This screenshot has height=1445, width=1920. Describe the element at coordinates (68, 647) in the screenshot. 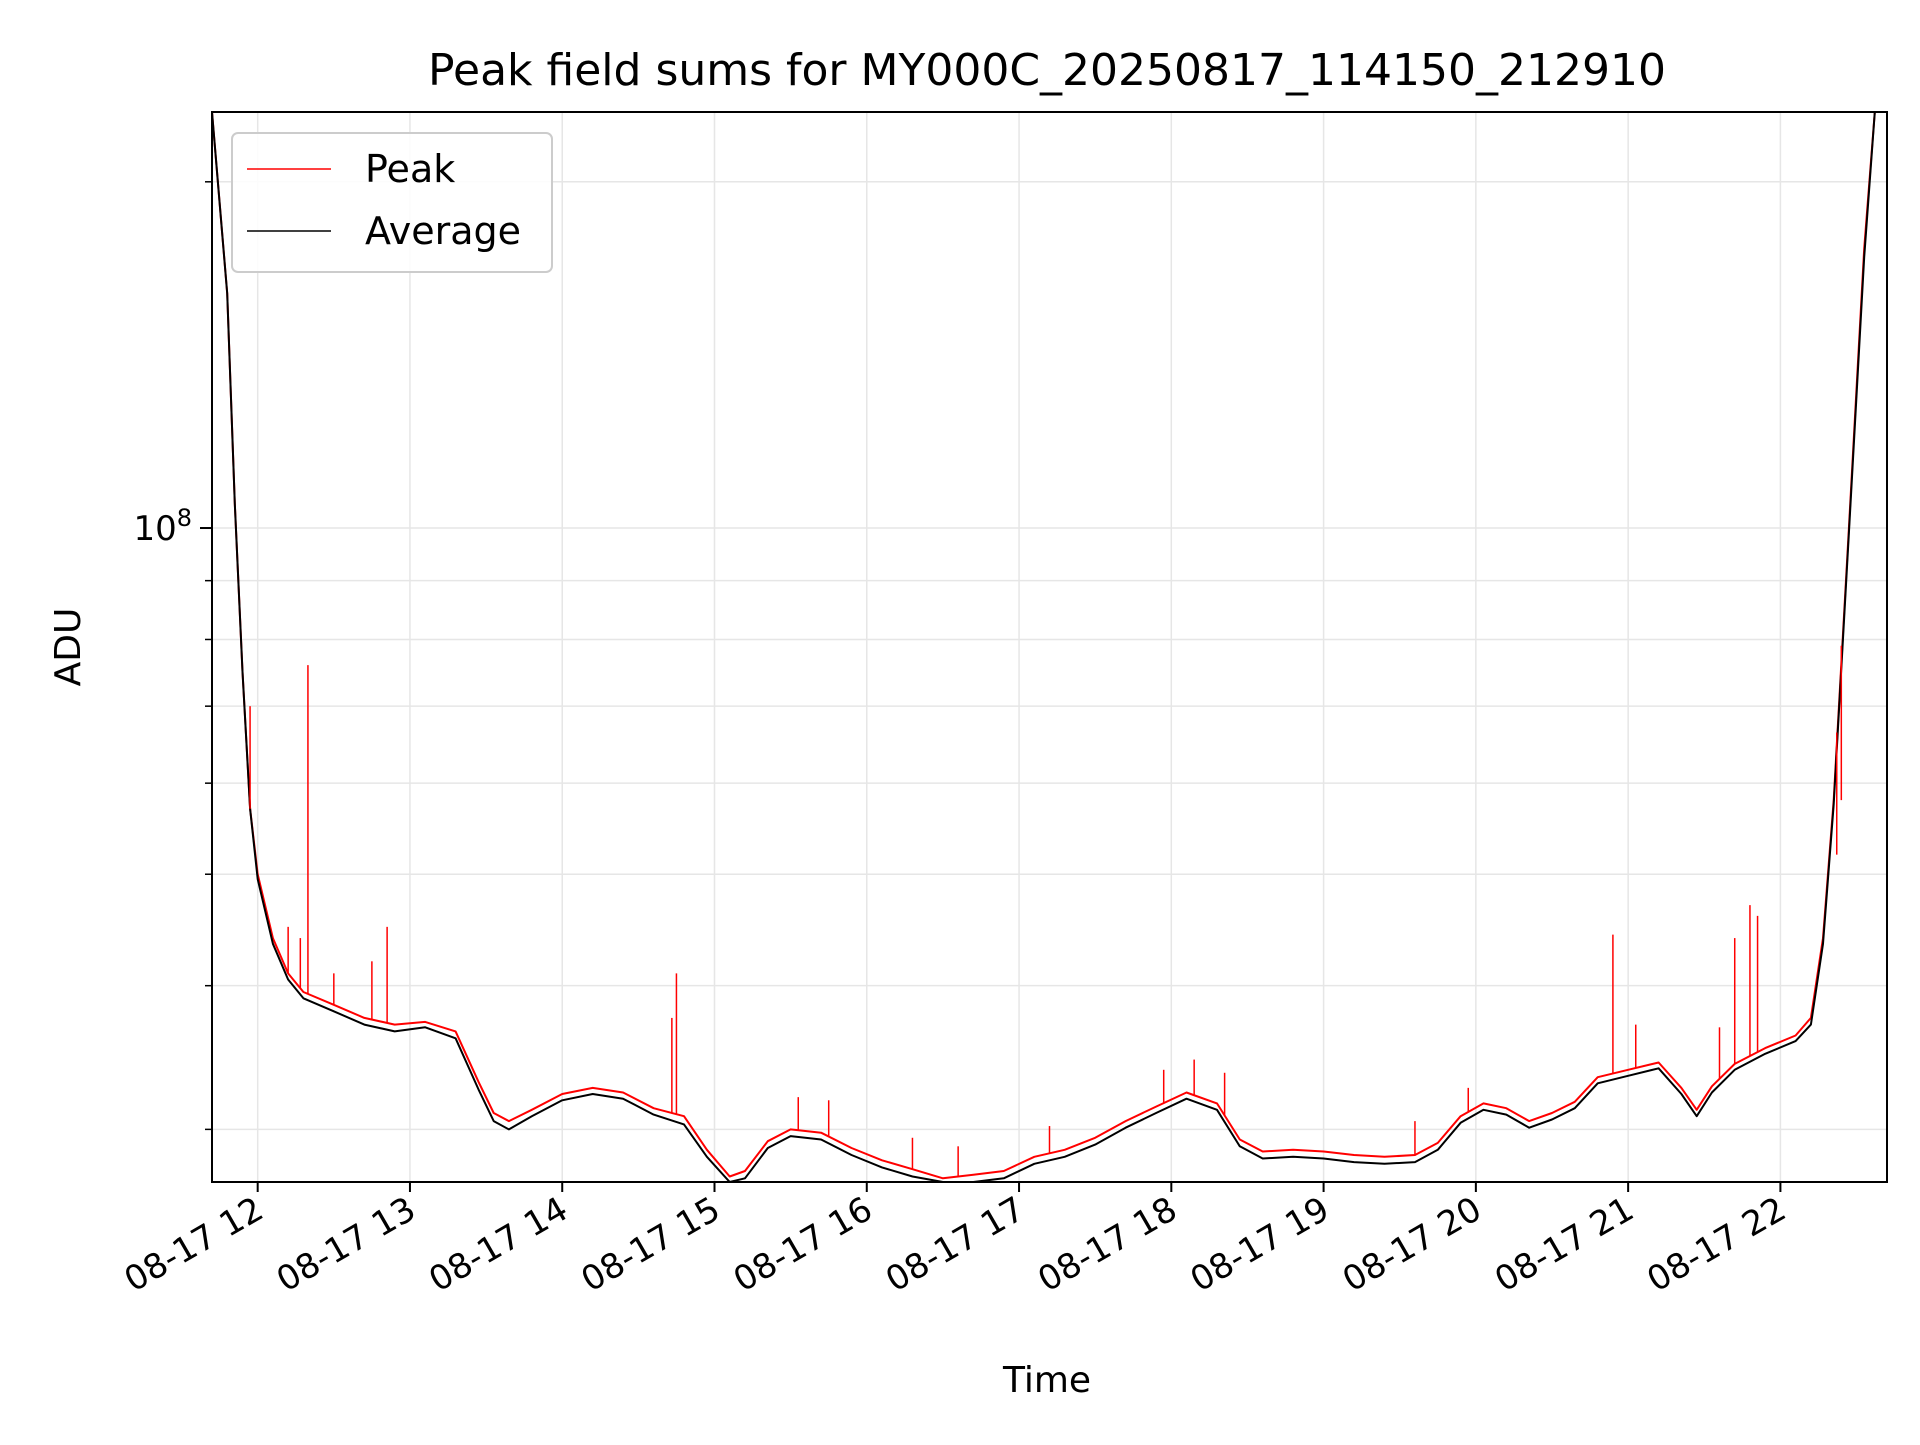

I see `y-axis-label: ADU` at that location.